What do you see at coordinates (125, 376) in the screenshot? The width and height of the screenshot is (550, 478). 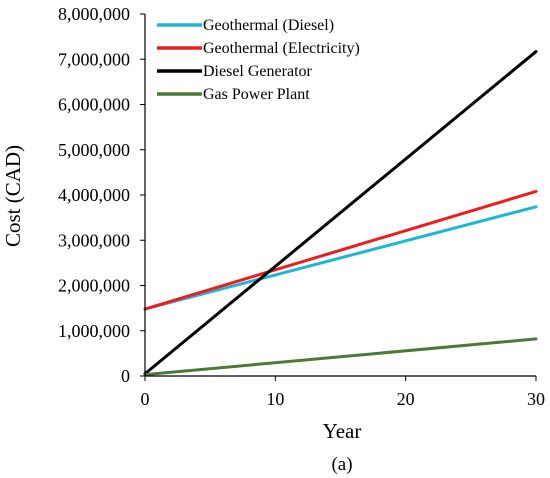 I see `y-tick-label: 0` at bounding box center [125, 376].